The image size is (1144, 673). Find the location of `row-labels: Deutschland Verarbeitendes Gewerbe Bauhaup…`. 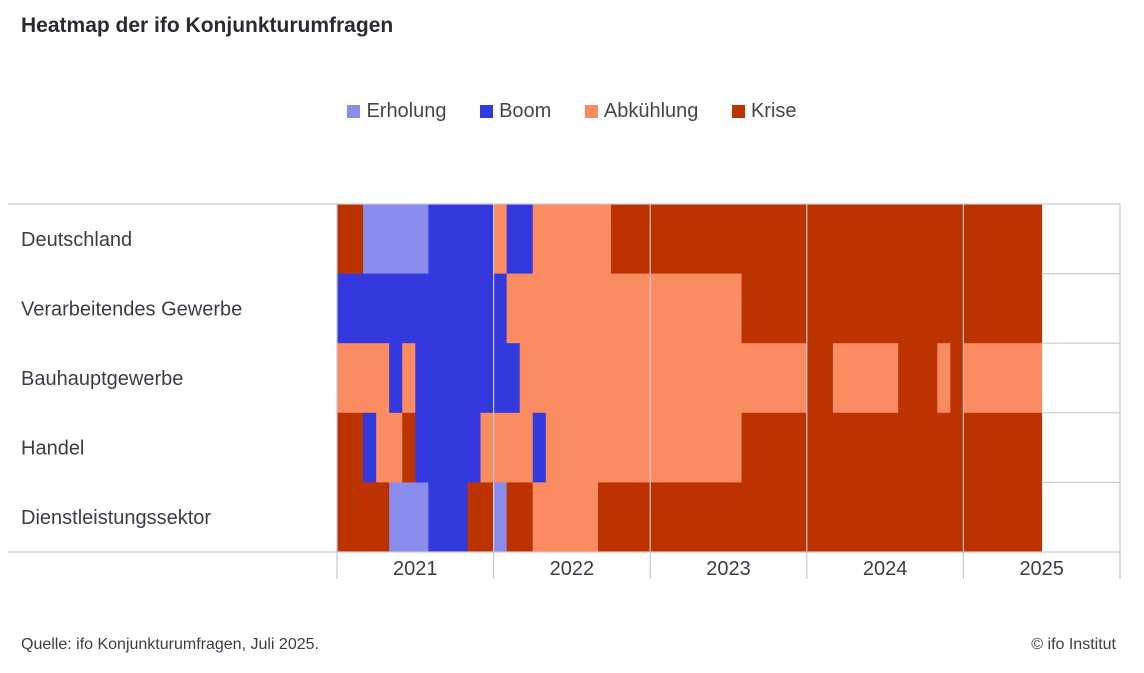

row-labels: Deutschland Verarbeitendes Gewerbe Bauhaup… is located at coordinates (131, 379).